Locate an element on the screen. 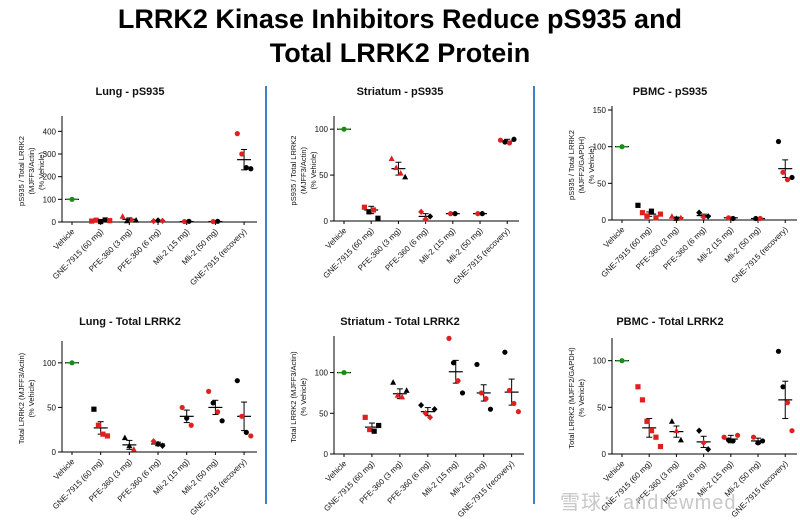 The image size is (800, 520). y-axis-label: (MJFF3/Actin) is located at coordinates (303, 170).